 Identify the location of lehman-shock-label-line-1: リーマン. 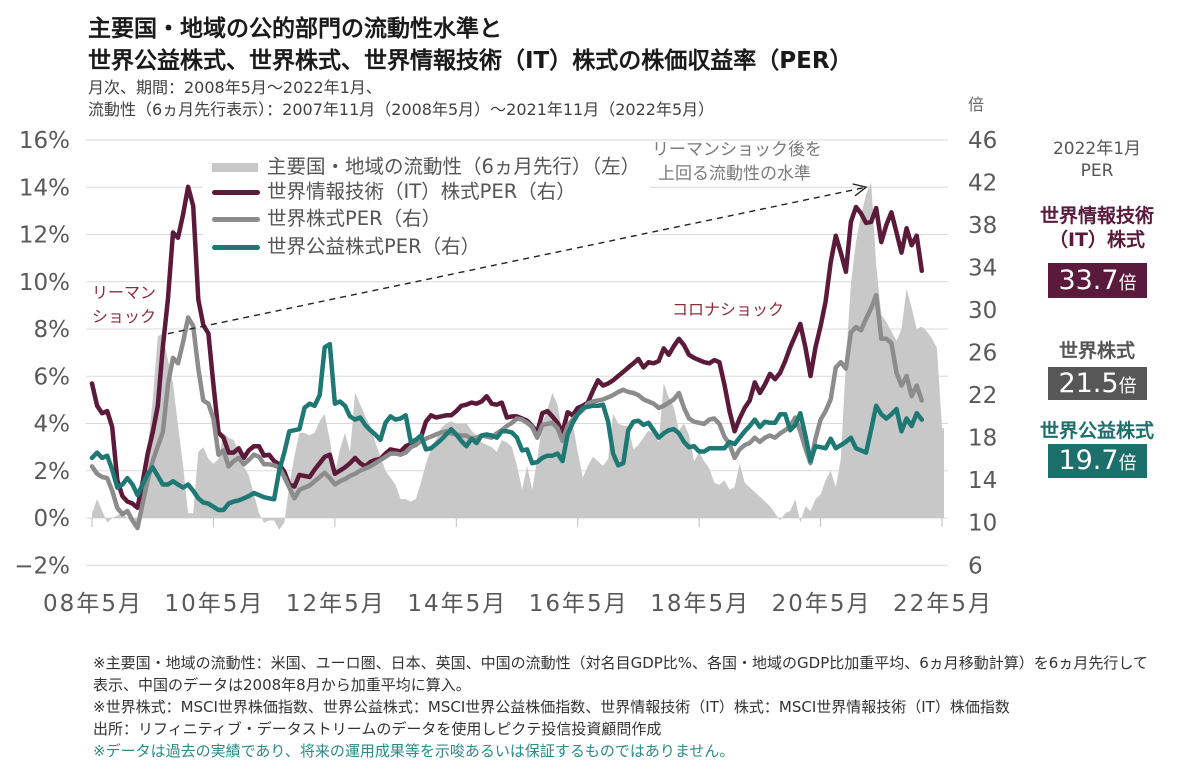
(124, 292).